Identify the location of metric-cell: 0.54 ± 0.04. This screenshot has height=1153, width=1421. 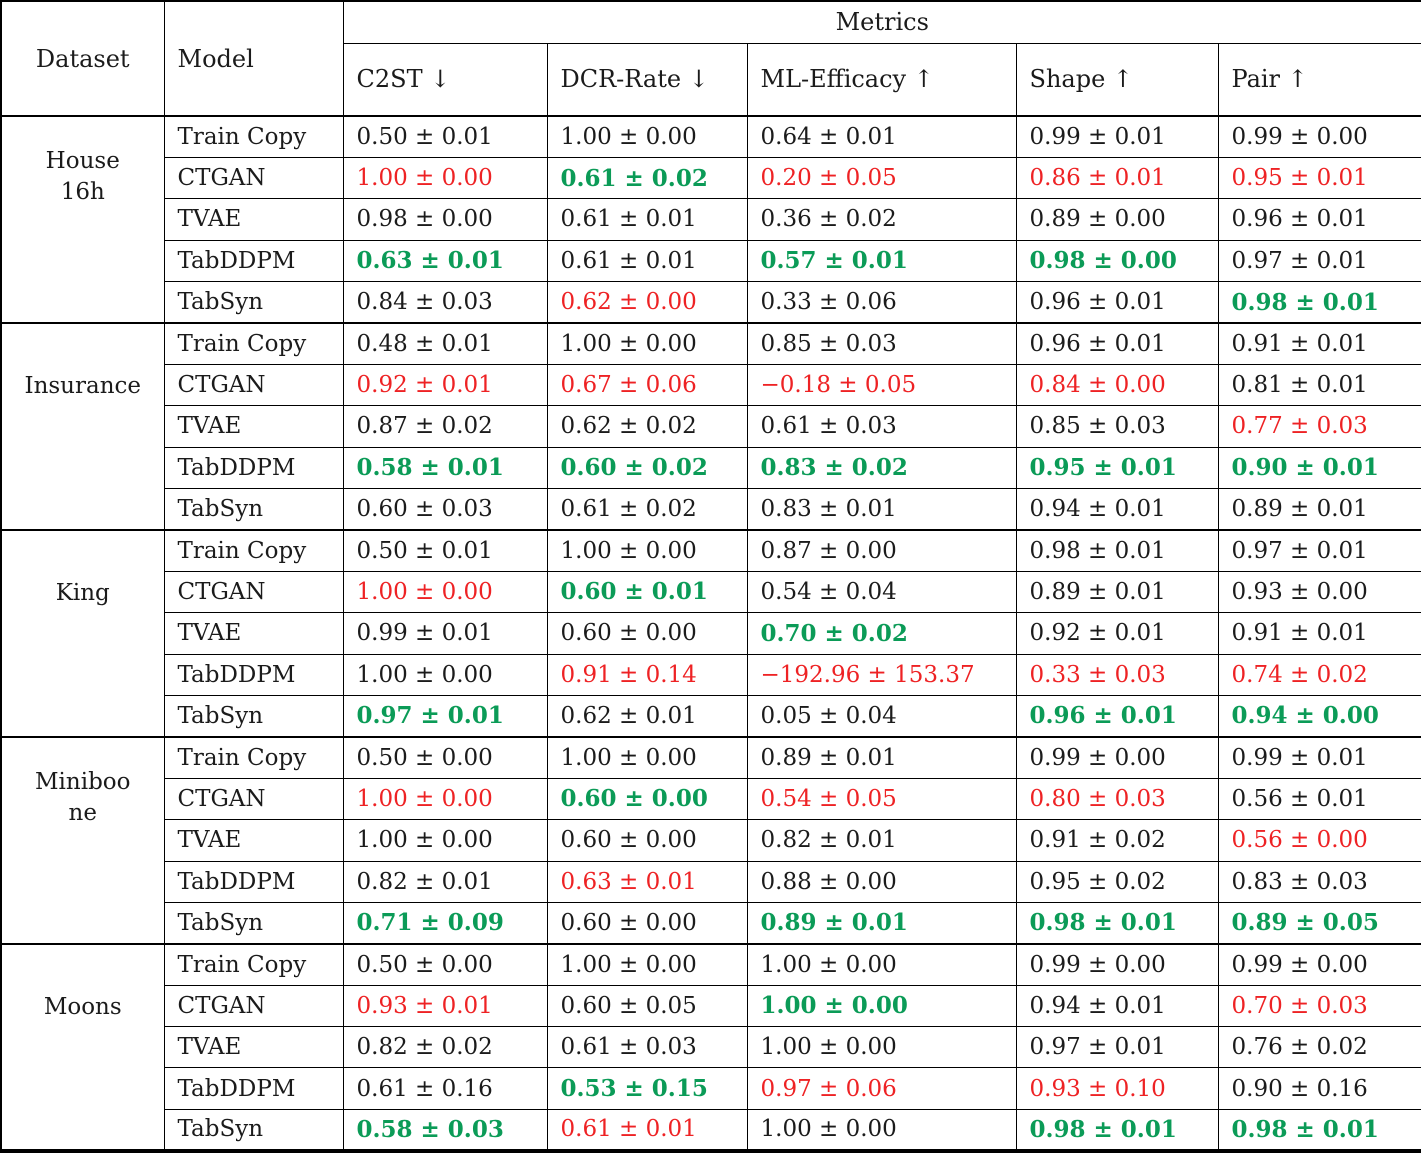
(881, 592).